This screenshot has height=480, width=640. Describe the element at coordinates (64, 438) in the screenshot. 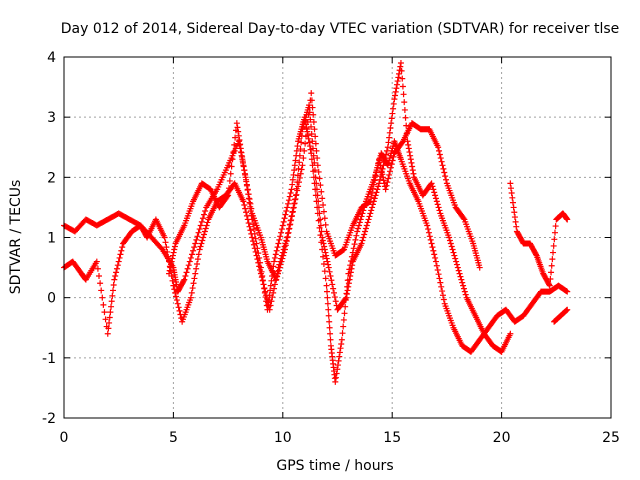

I see `x-tick-label: 0` at that location.